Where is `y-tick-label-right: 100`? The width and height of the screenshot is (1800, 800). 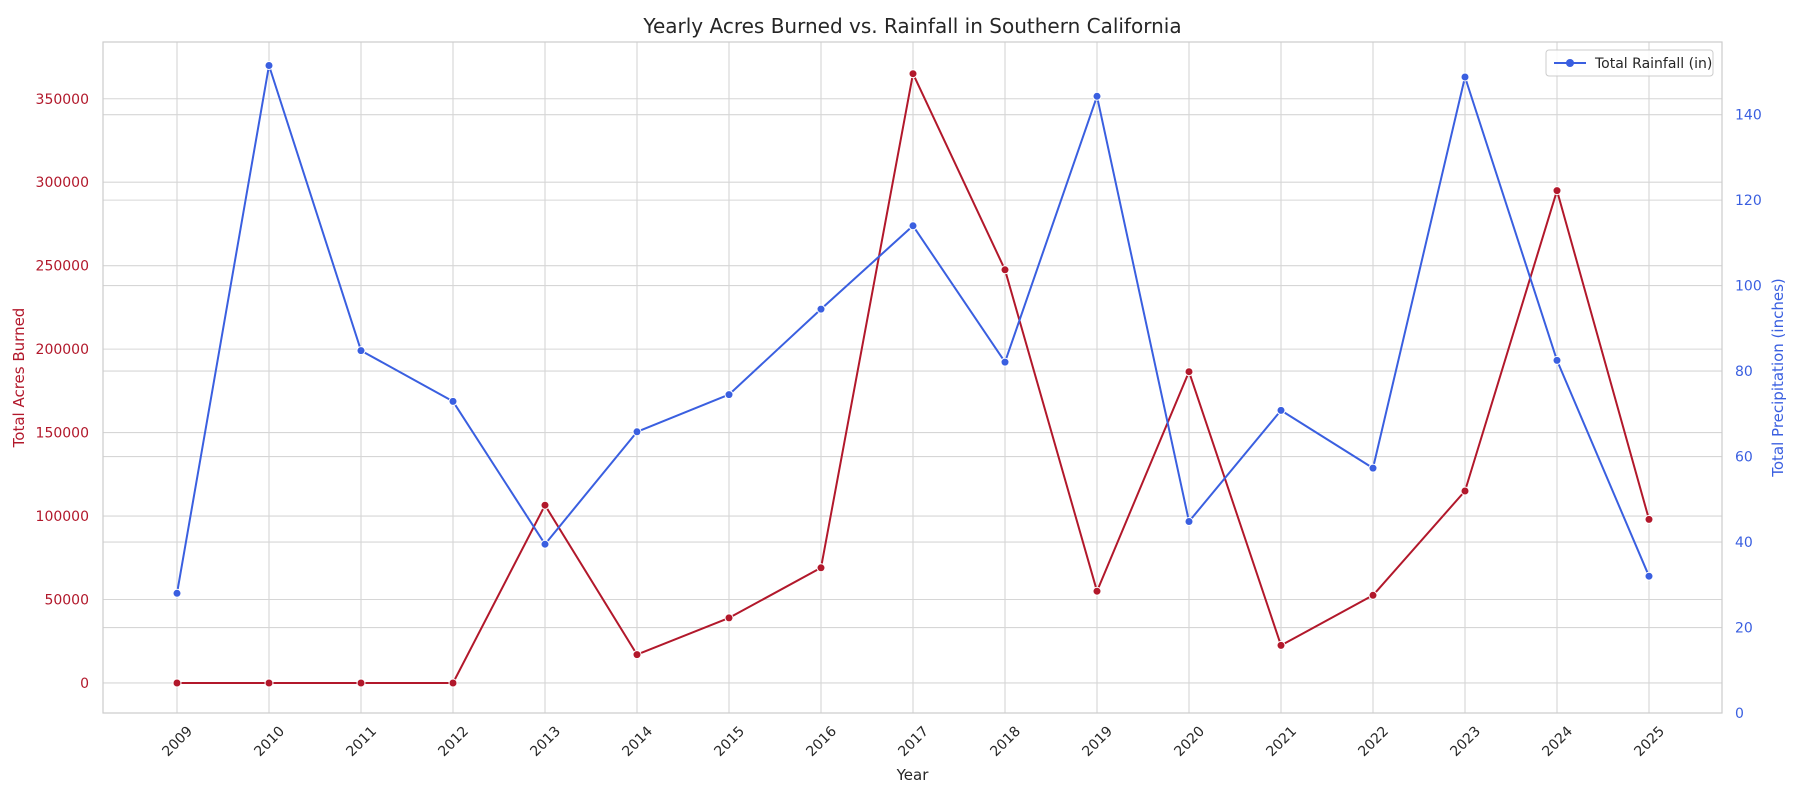
y-tick-label-right: 100 is located at coordinates (1748, 287).